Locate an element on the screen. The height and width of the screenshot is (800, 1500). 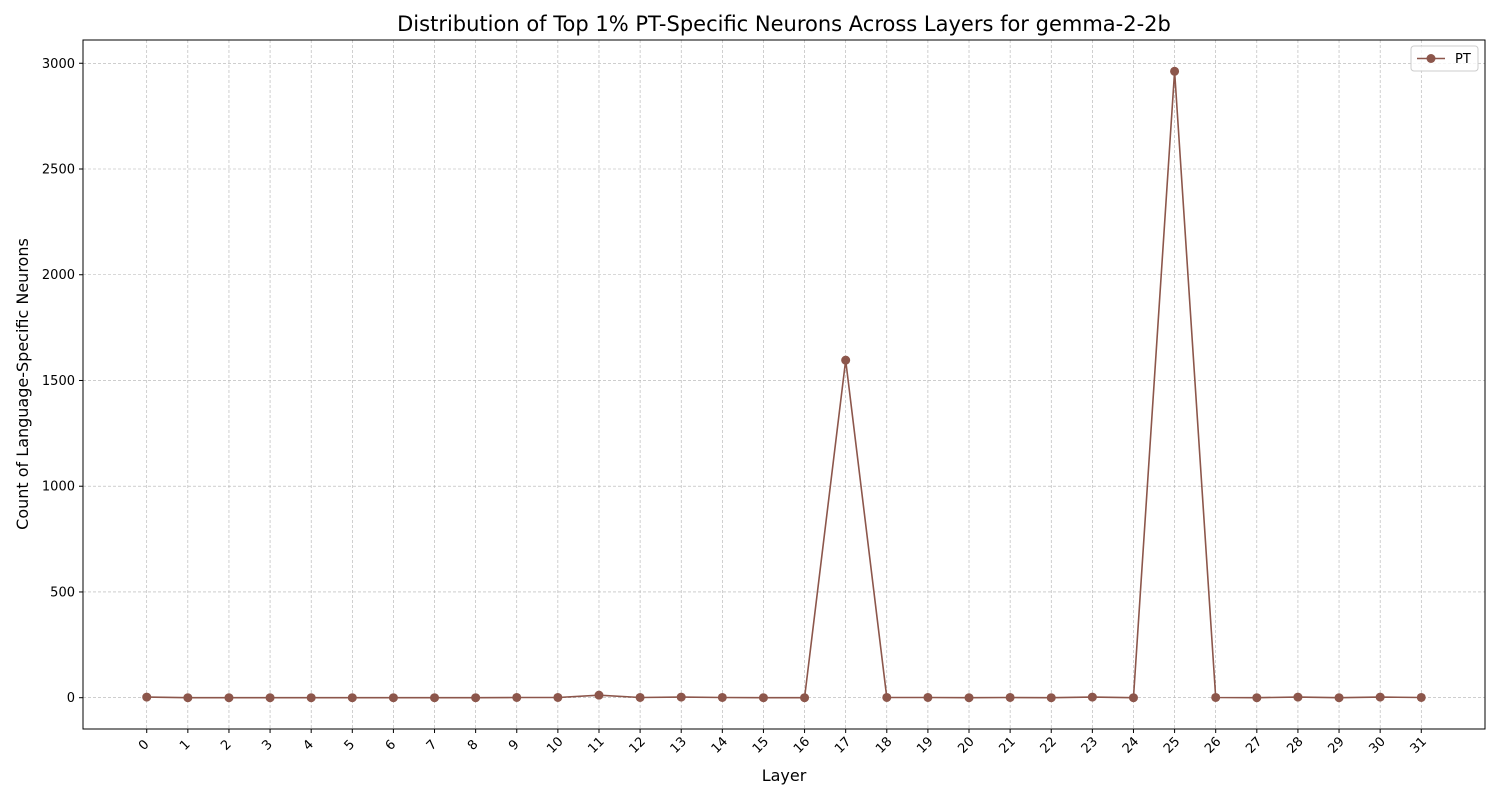
y-tick-label: 3000 is located at coordinates (58, 64).